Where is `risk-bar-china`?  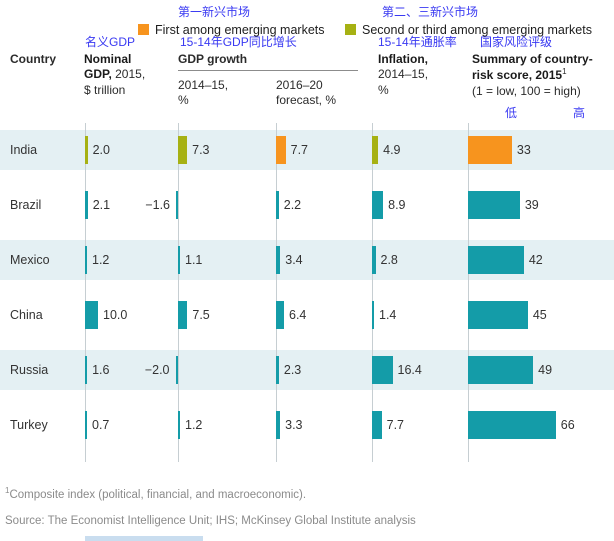
risk-bar-china is located at coordinates (498, 315).